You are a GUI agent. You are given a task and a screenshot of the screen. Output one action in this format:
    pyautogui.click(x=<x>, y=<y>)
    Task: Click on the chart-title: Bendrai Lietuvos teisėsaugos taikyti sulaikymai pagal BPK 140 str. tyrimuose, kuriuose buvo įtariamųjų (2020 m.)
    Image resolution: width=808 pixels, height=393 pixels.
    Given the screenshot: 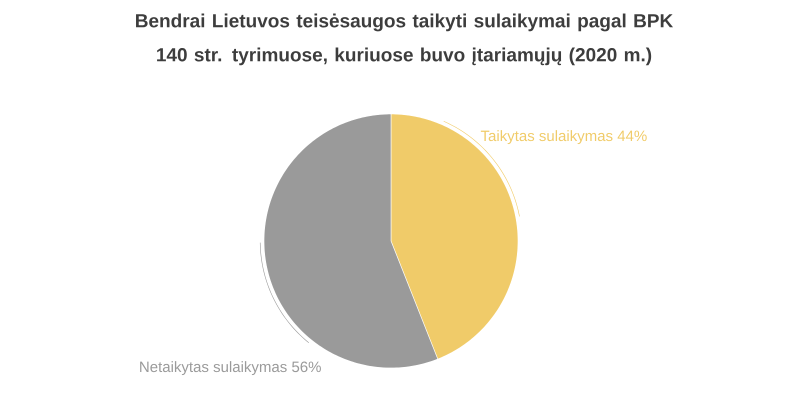 What is the action you would take?
    pyautogui.click(x=405, y=40)
    